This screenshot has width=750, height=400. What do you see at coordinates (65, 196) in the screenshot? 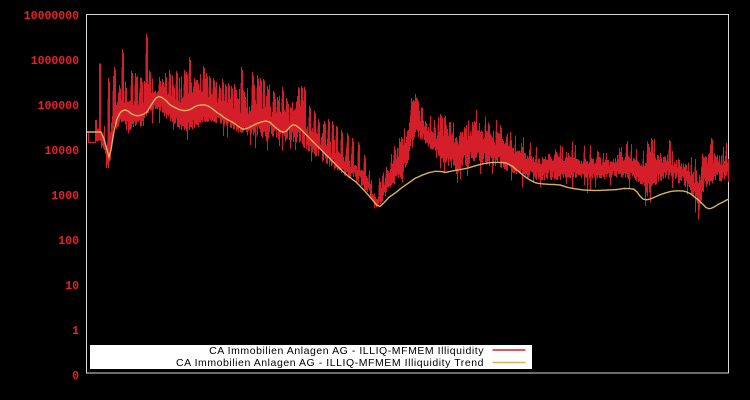
I see `svg-text: 1000` at bounding box center [65, 196].